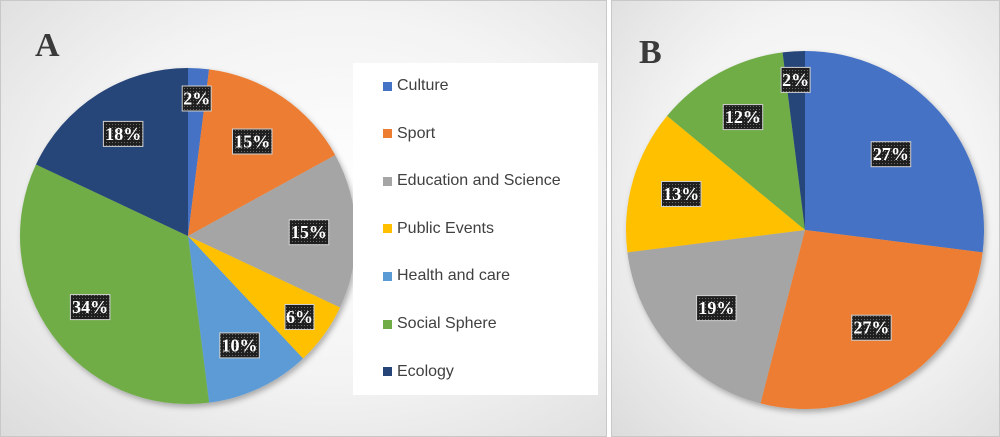 This screenshot has height=437, width=1000. I want to click on data-label: 34%, so click(90, 307).